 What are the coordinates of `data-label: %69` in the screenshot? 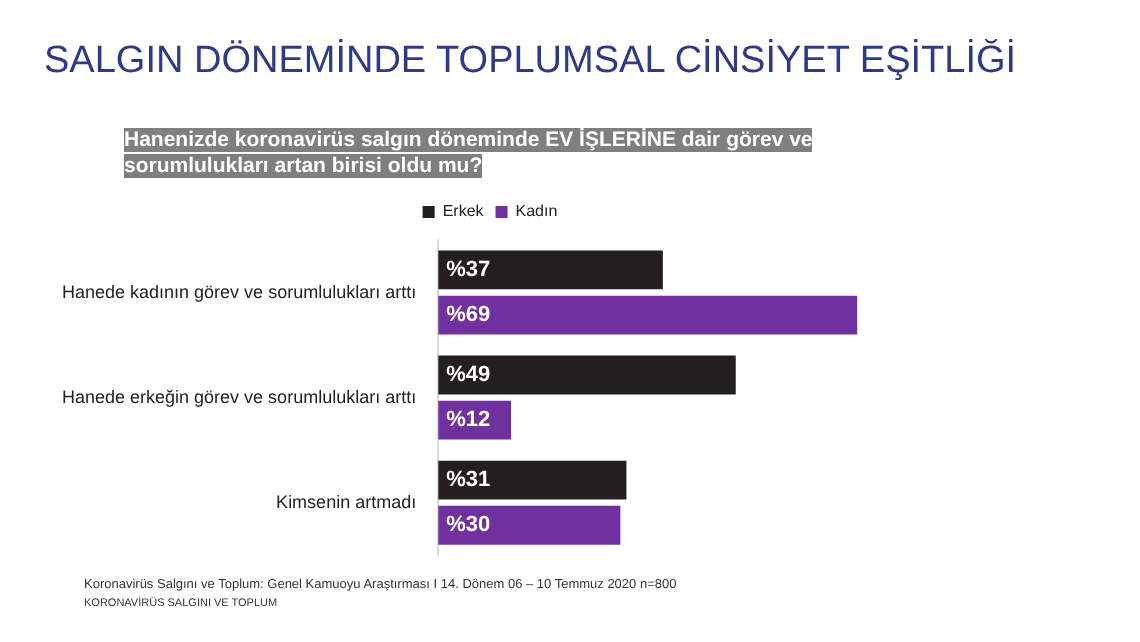 It's located at (468, 315).